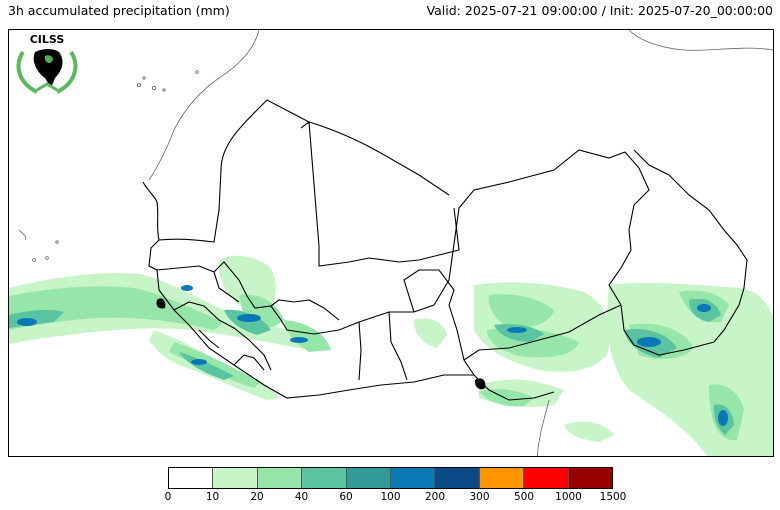 The width and height of the screenshot is (780, 510). I want to click on colorbar-tick-label: 1500, so click(613, 497).